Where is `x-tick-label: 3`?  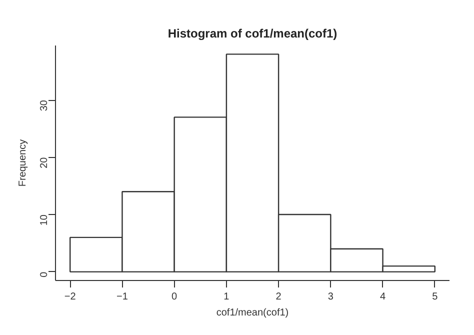 x-tick-label: 3 is located at coordinates (331, 297).